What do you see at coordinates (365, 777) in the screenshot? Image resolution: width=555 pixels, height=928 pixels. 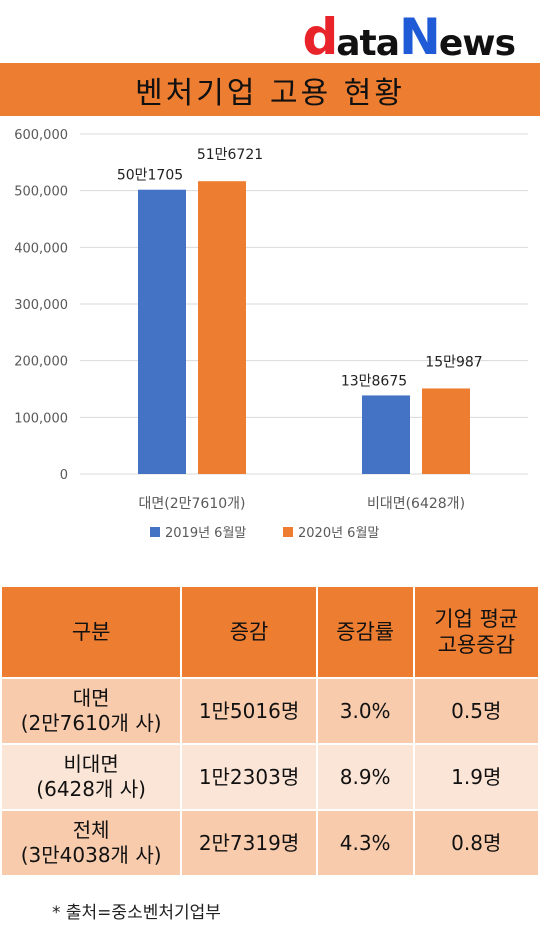 I see `cell-change-rate: 8.9%` at bounding box center [365, 777].